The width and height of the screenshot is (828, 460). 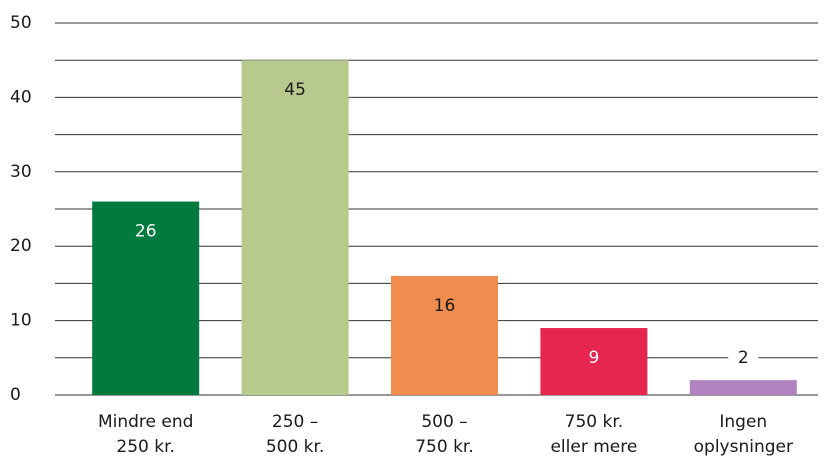 I want to click on x-tick-label: 500 kr., so click(x=295, y=447).